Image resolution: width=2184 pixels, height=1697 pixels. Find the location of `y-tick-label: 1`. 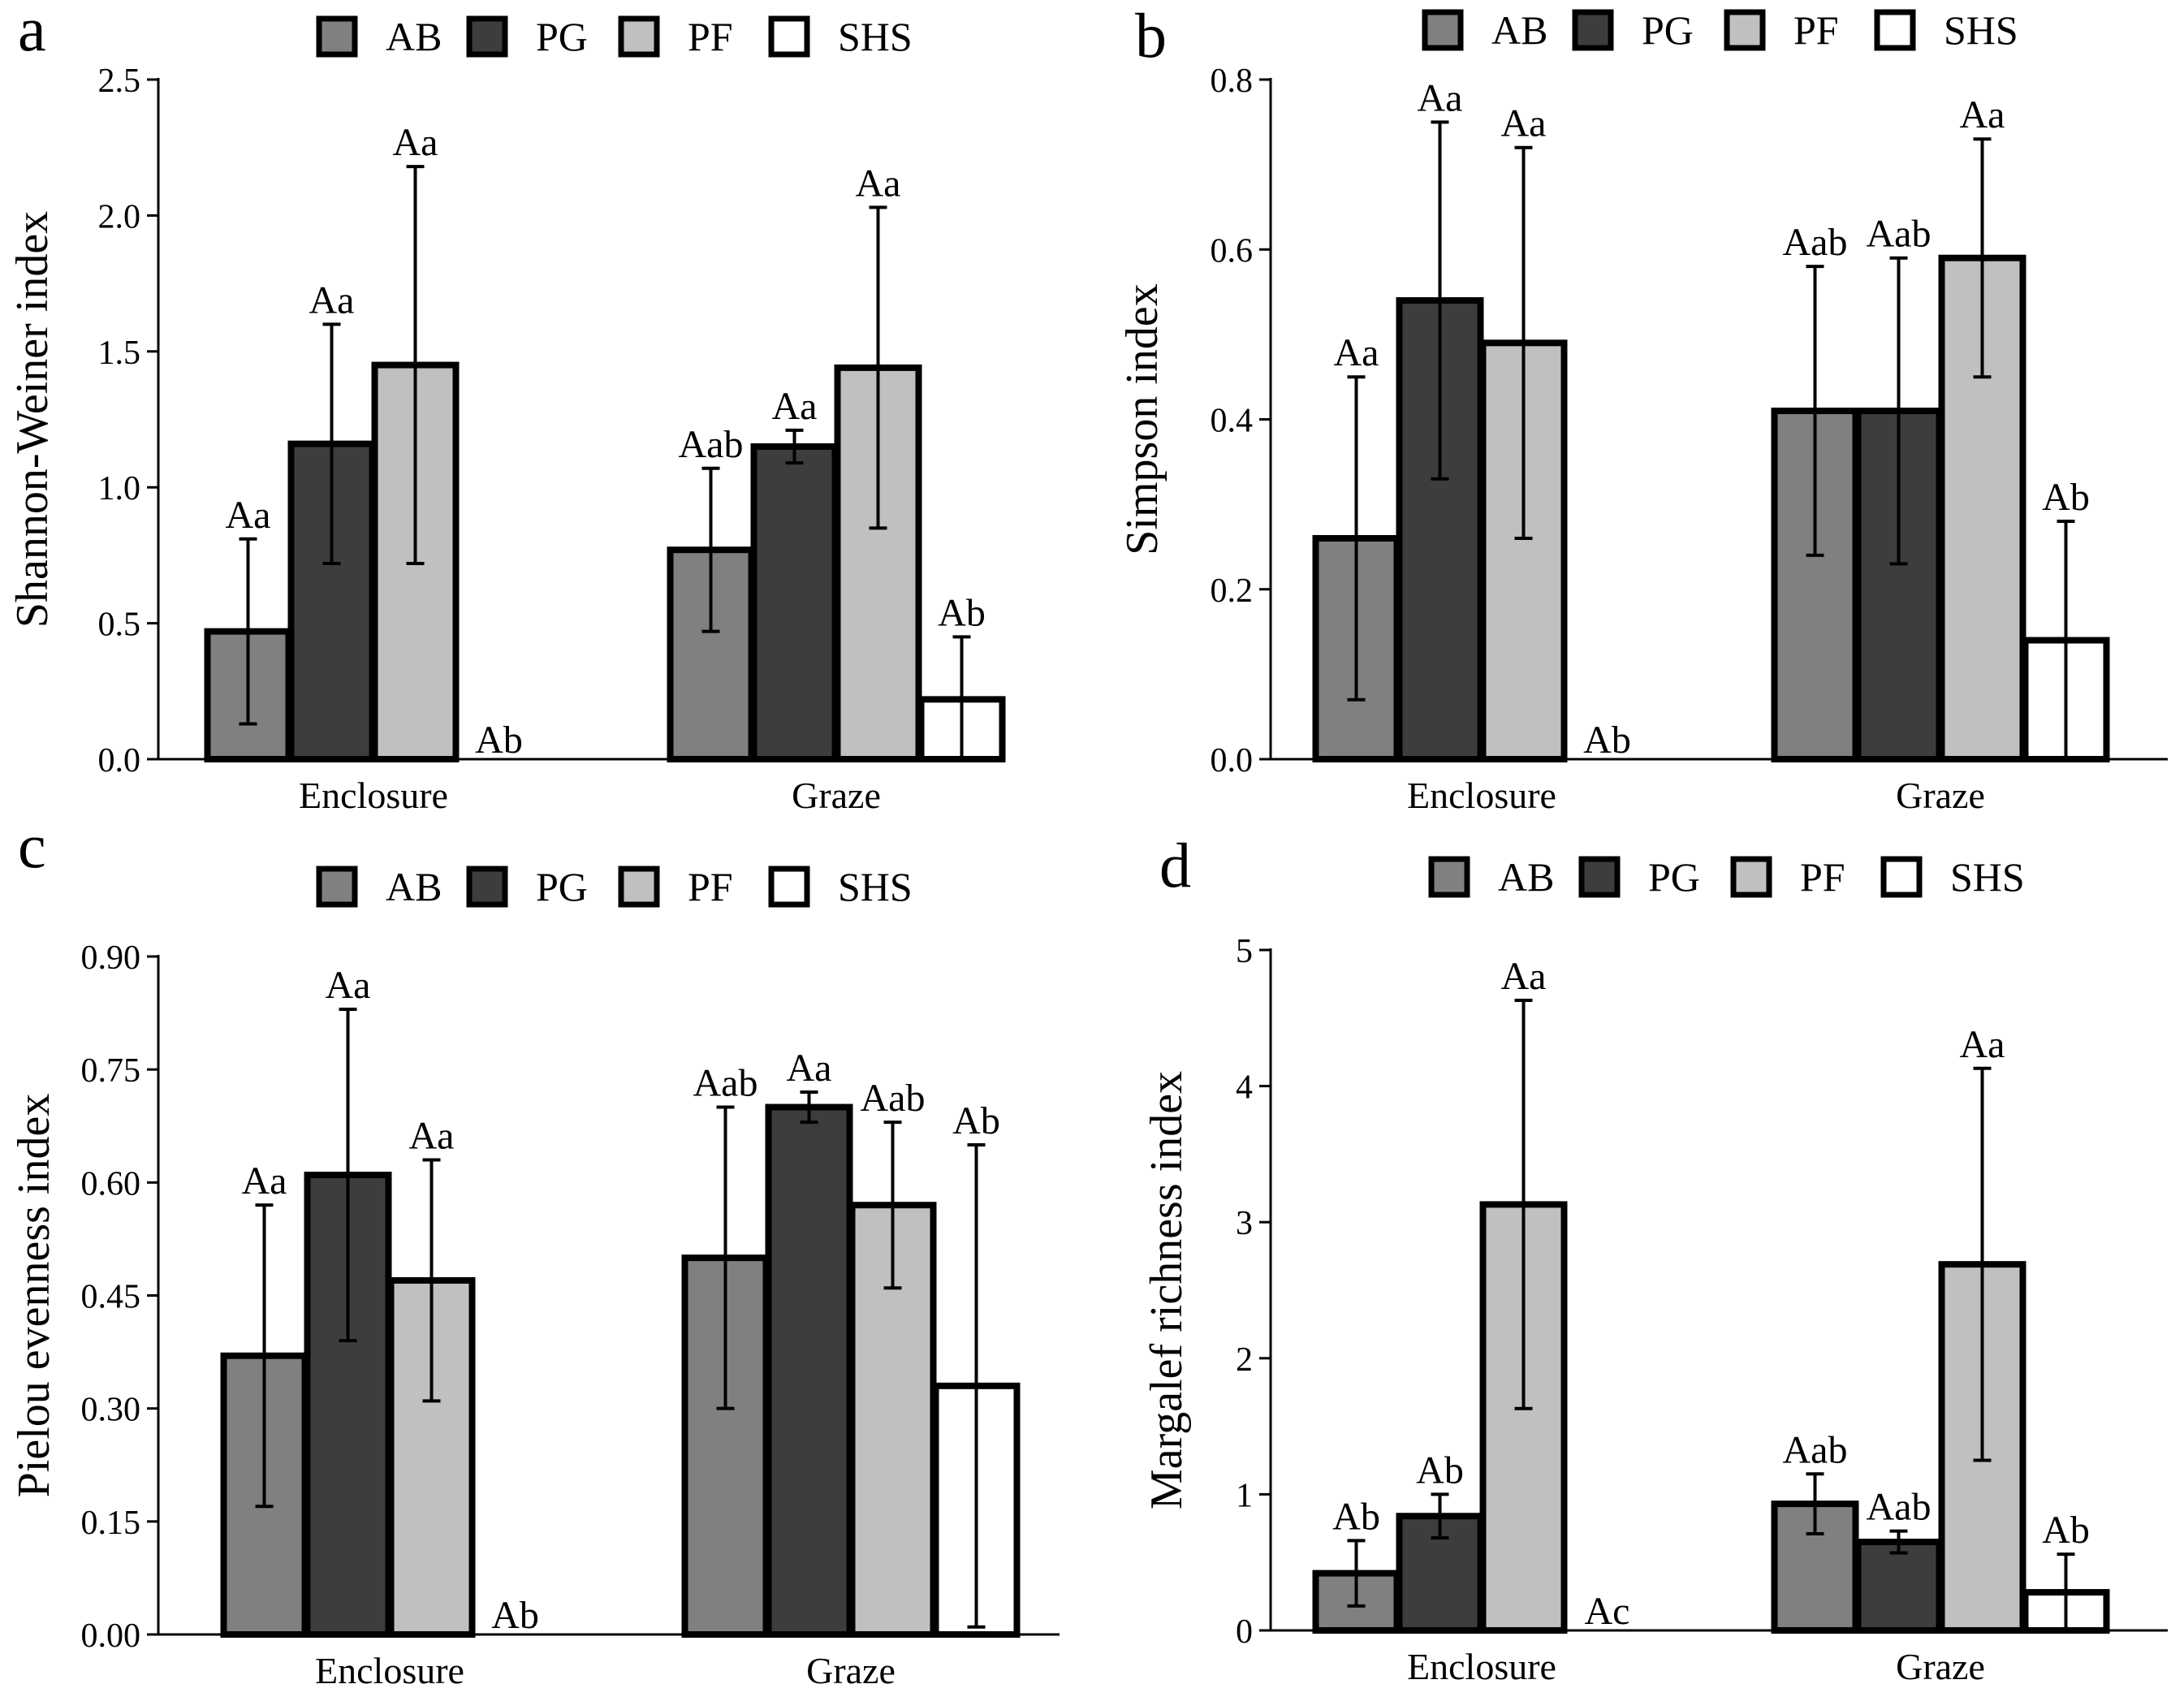

y-tick-label: 1 is located at coordinates (1245, 1495).